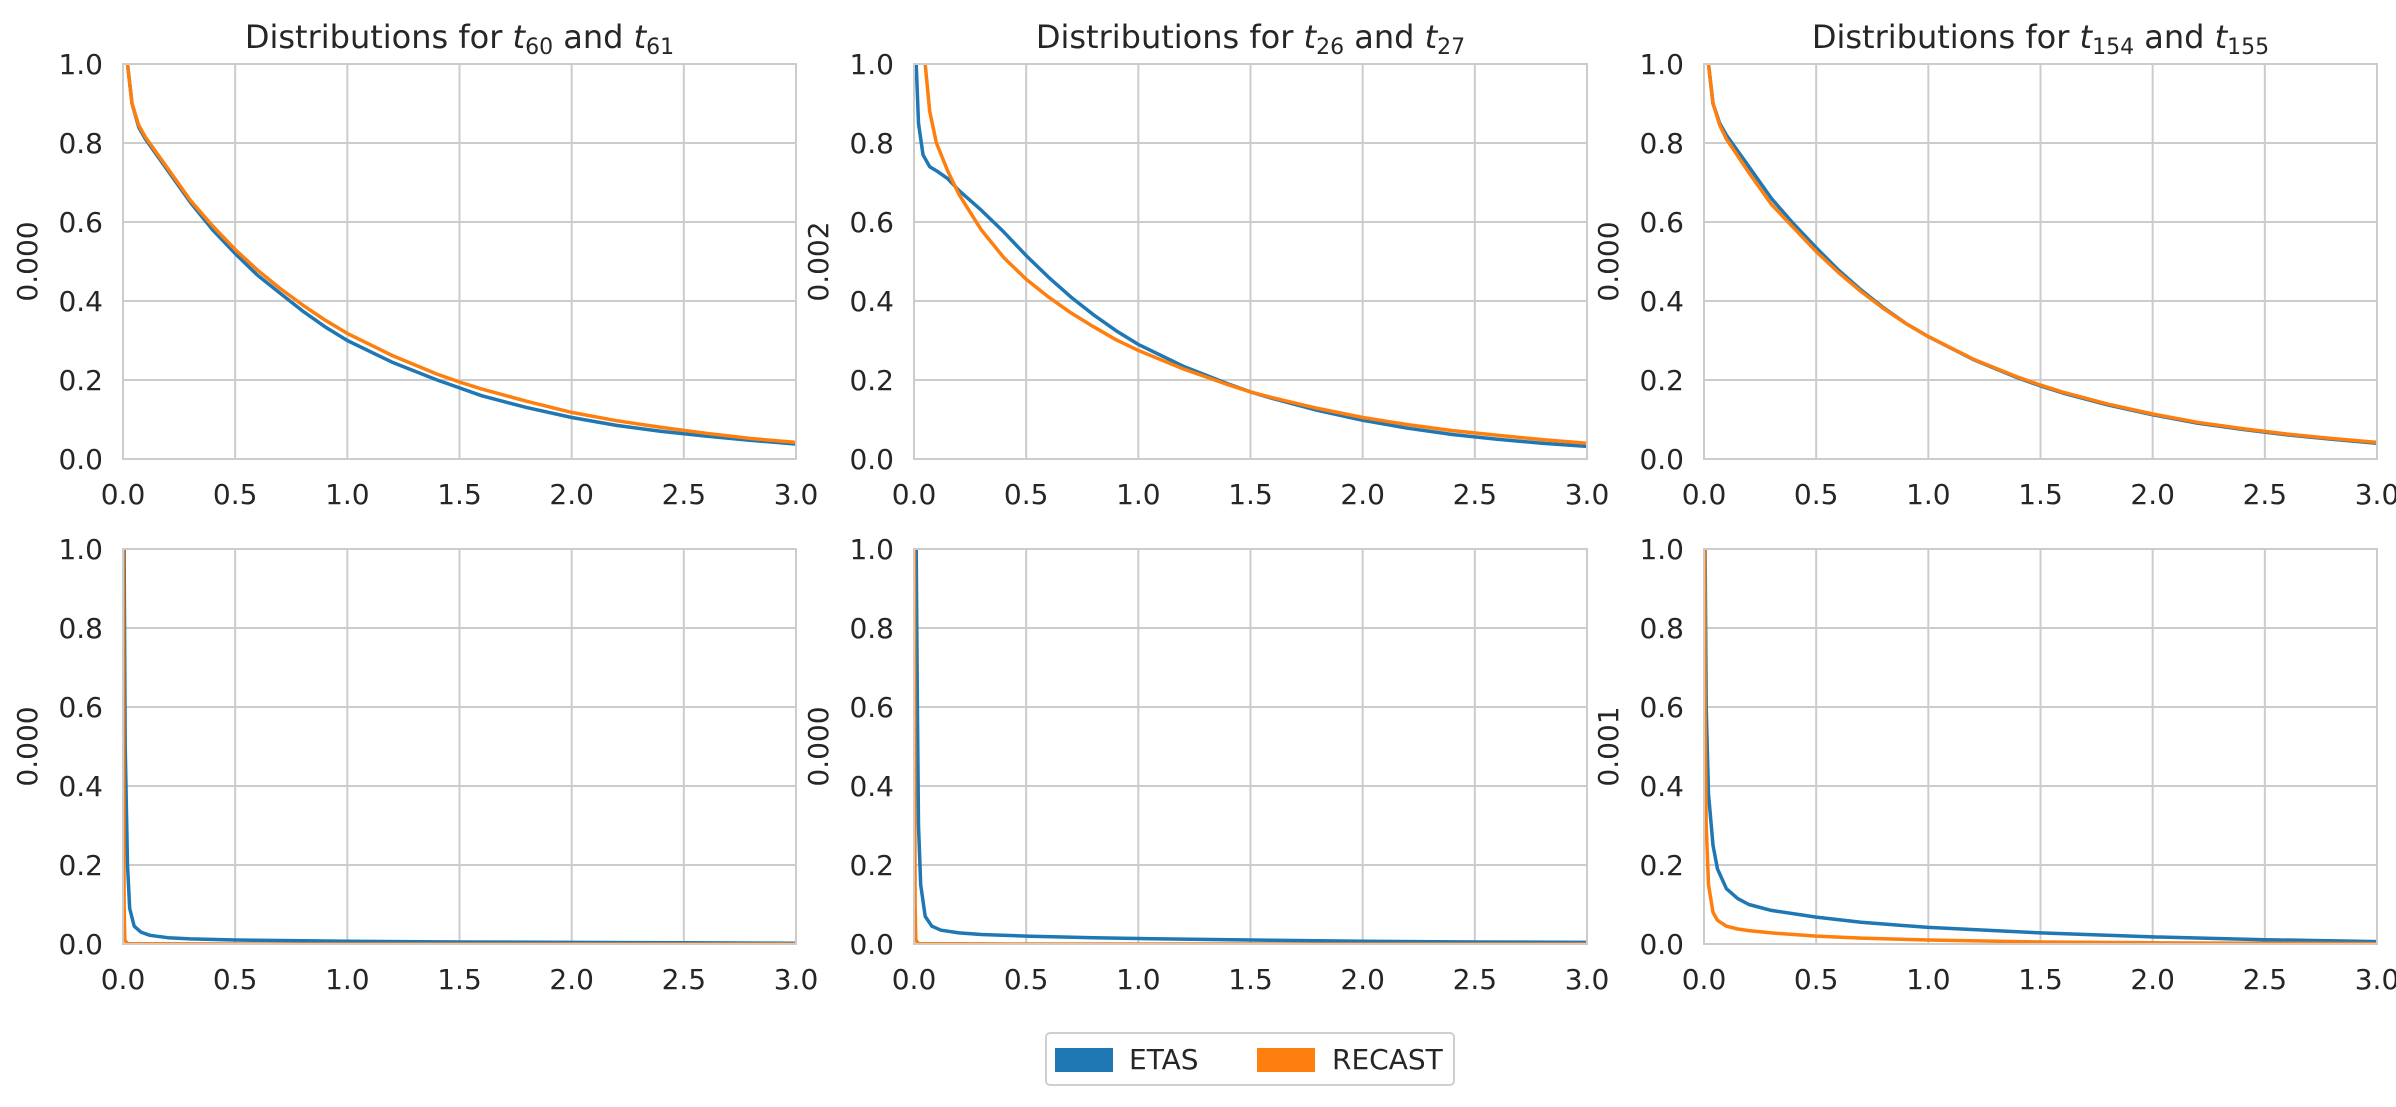  I want to click on legend-label-recast: RECAST, so click(1387, 1059).